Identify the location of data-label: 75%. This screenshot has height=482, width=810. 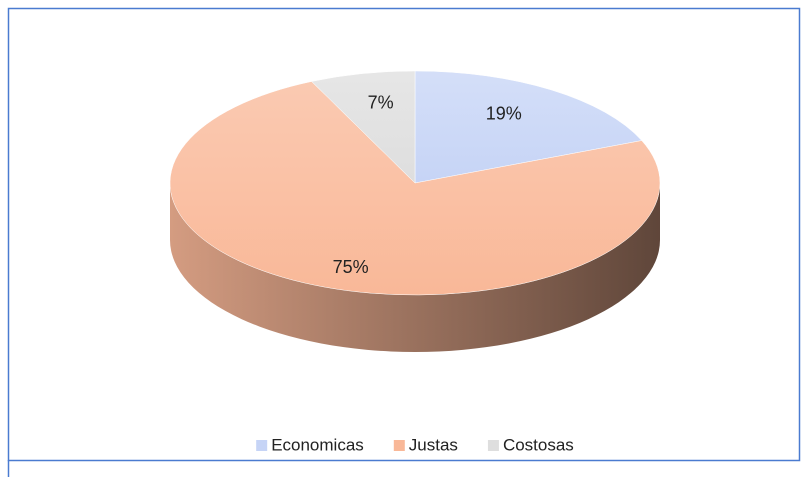
(351, 267).